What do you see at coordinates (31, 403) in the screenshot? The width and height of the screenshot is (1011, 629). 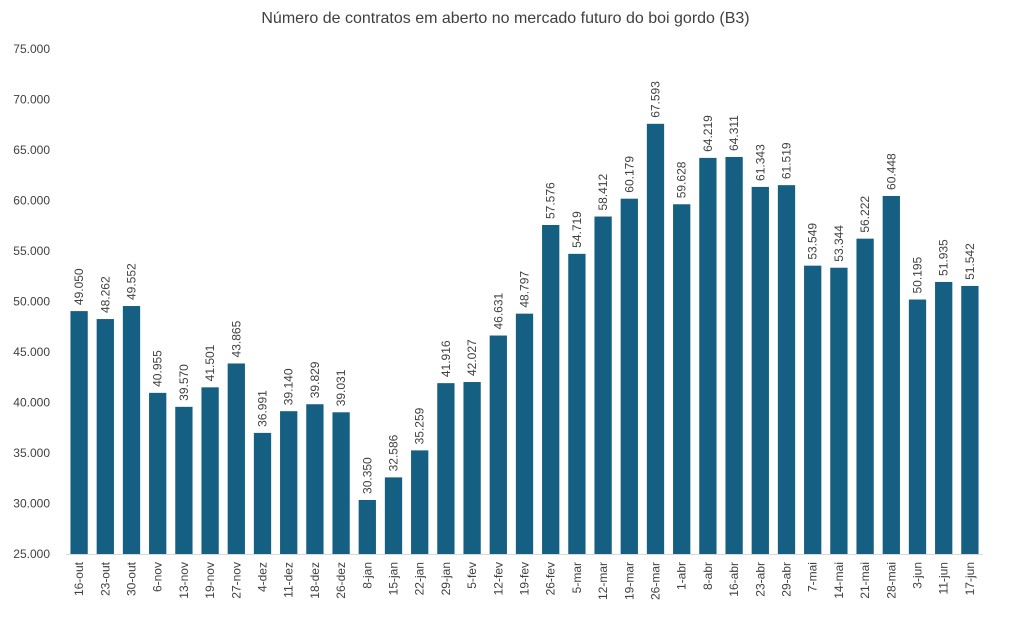 I see `y-tick-label: 40.000` at bounding box center [31, 403].